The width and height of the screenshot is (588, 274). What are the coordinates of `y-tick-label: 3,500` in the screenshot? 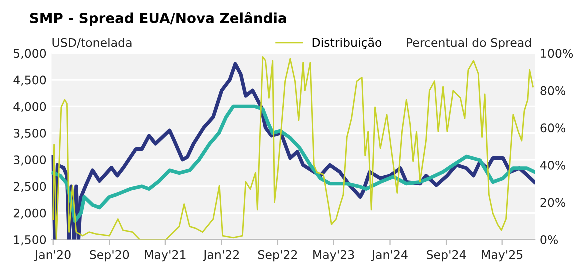 It's located at (30, 134).